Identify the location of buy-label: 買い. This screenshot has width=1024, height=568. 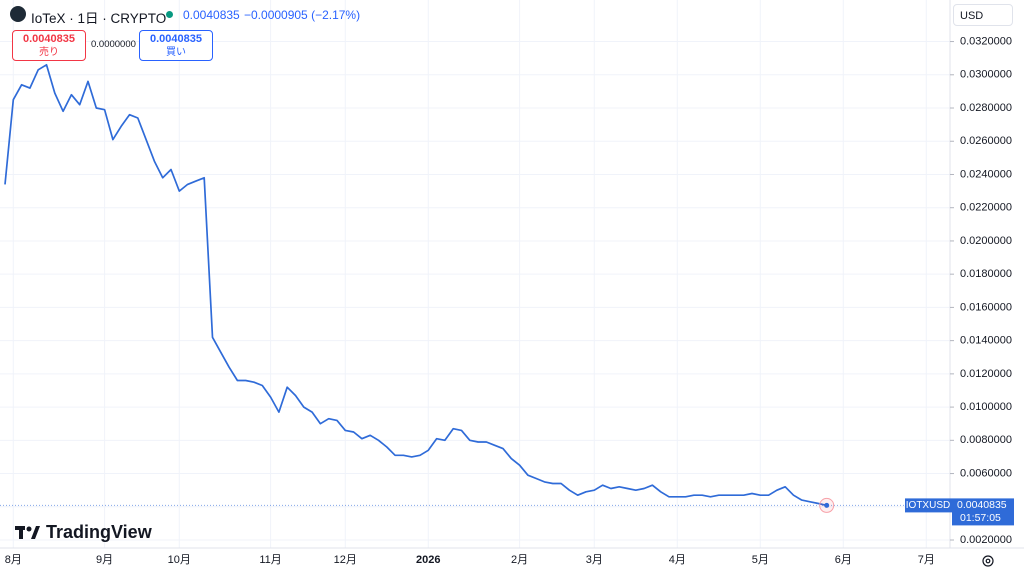
(176, 52).